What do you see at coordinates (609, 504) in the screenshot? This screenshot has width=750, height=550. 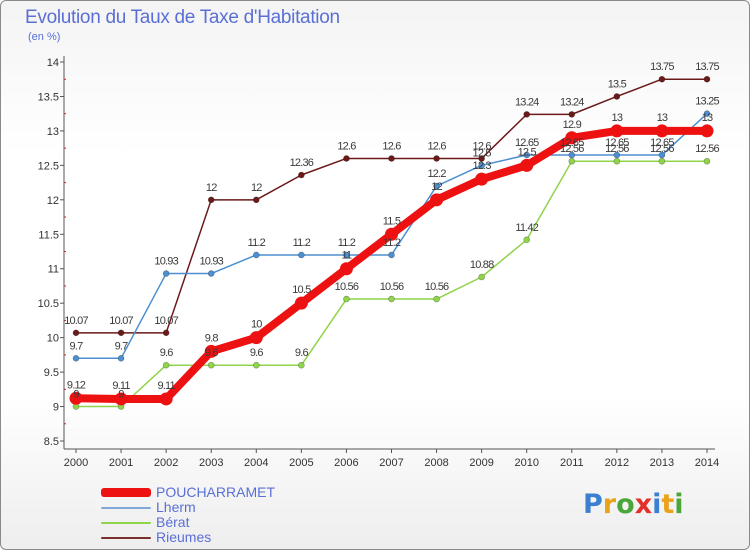 I see `logo-letter: r` at bounding box center [609, 504].